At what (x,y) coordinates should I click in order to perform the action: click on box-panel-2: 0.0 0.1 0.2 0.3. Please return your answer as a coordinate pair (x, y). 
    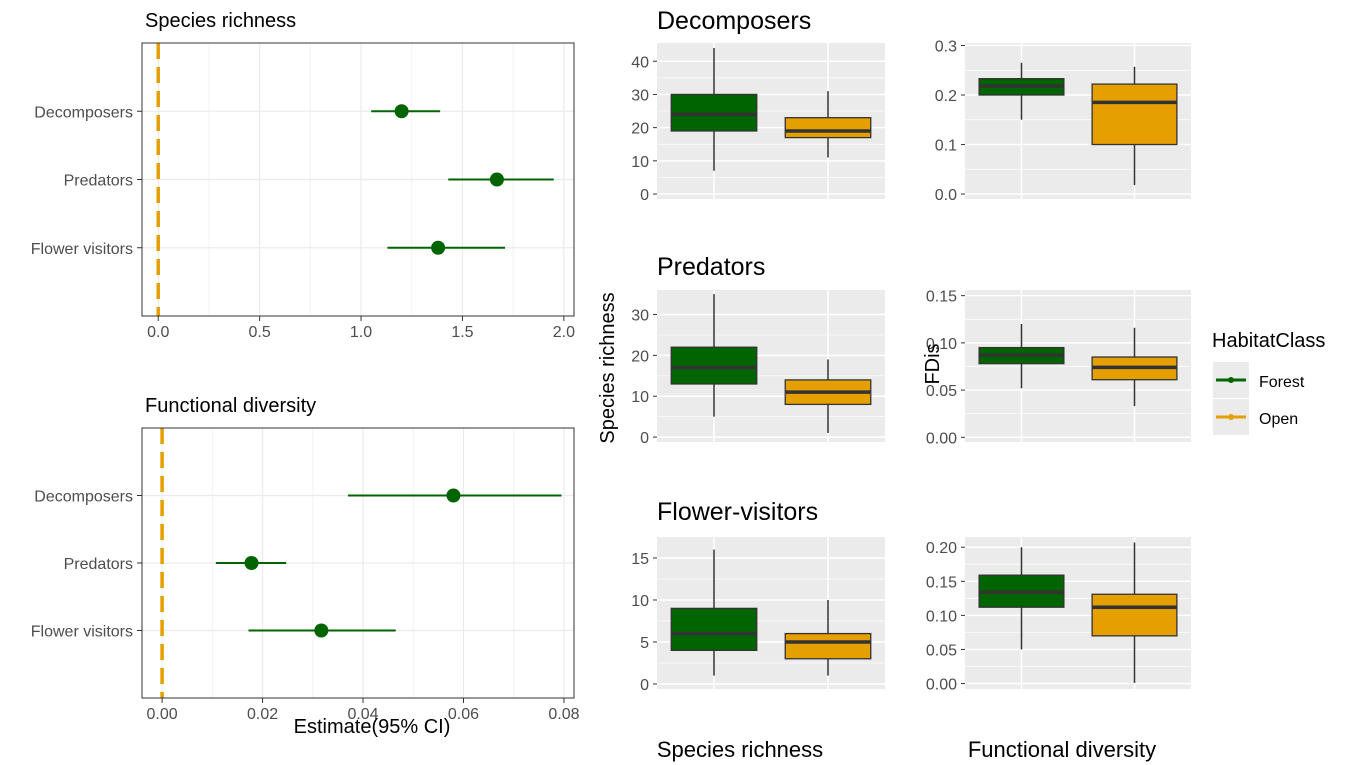
    Looking at the image, I should click on (1063, 121).